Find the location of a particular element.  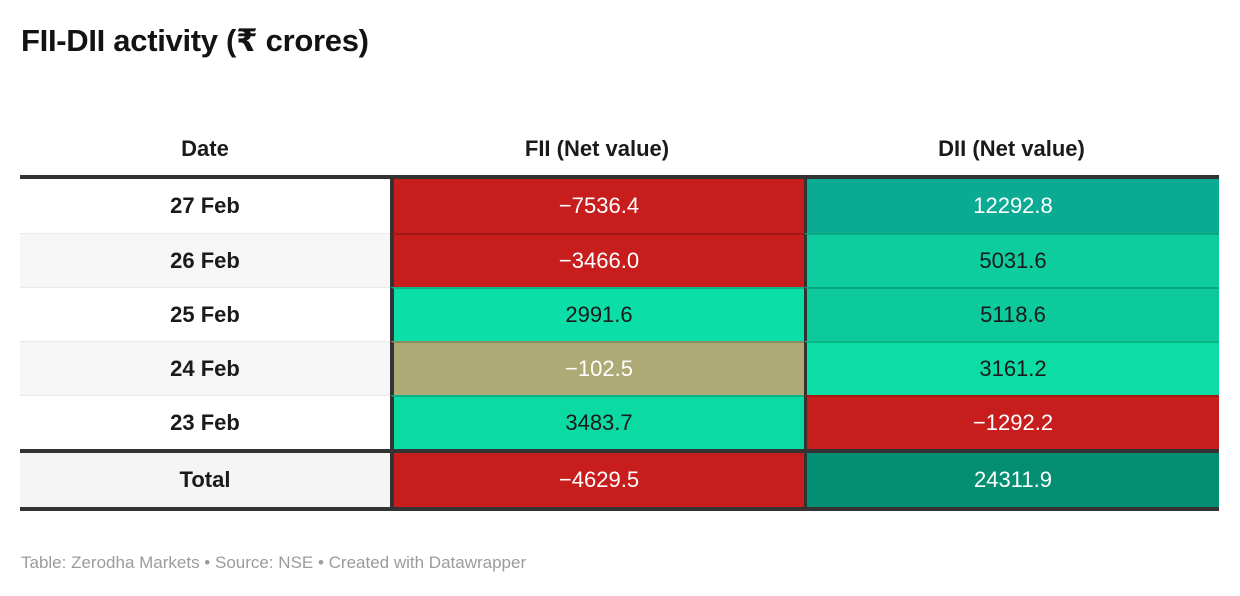

table-row: 25 Feb 2991.6 5118.6 is located at coordinates (619, 314).